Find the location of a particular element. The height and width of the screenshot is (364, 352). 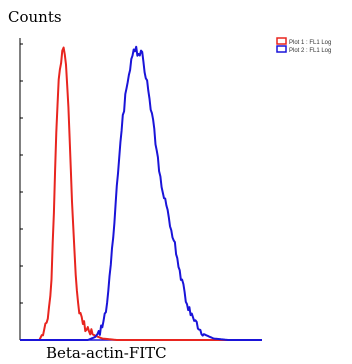

legend: Plot 1 : FL1 Log Plot 2 : FL1 Log is located at coordinates (303, 45).